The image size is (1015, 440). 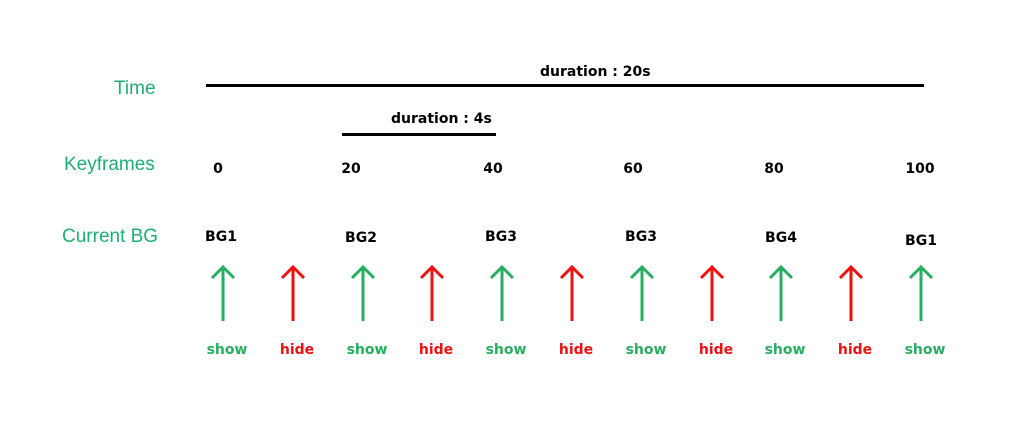 I want to click on keyframe-label: 100, so click(x=920, y=169).